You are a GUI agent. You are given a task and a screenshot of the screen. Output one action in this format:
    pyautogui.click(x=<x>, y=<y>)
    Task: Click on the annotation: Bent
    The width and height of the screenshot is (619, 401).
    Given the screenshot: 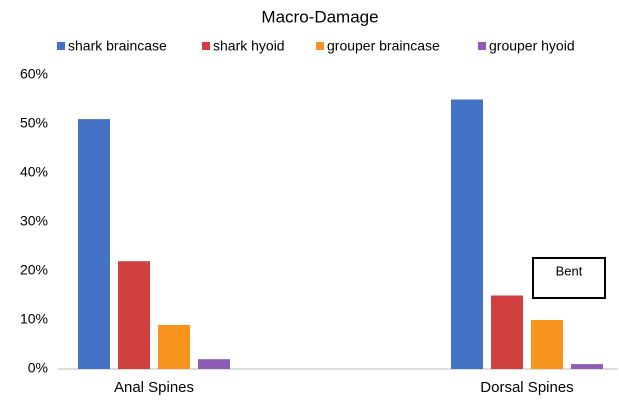 What is the action you would take?
    pyautogui.click(x=569, y=270)
    